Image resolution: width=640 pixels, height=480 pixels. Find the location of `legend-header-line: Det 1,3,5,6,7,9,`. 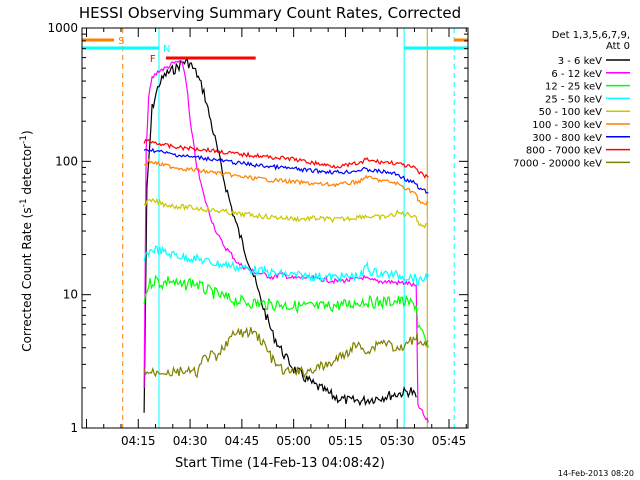

legend-header-line: Det 1,3,5,6,7,9, is located at coordinates (591, 35).